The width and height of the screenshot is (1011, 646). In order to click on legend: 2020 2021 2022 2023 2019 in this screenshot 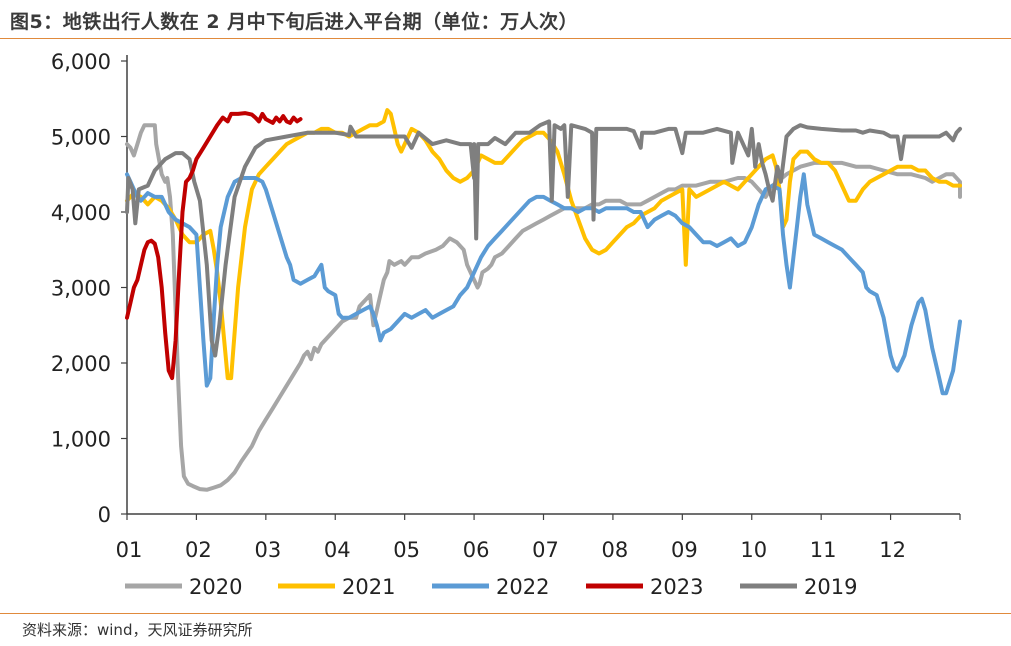, I will do `click(491, 587)`.